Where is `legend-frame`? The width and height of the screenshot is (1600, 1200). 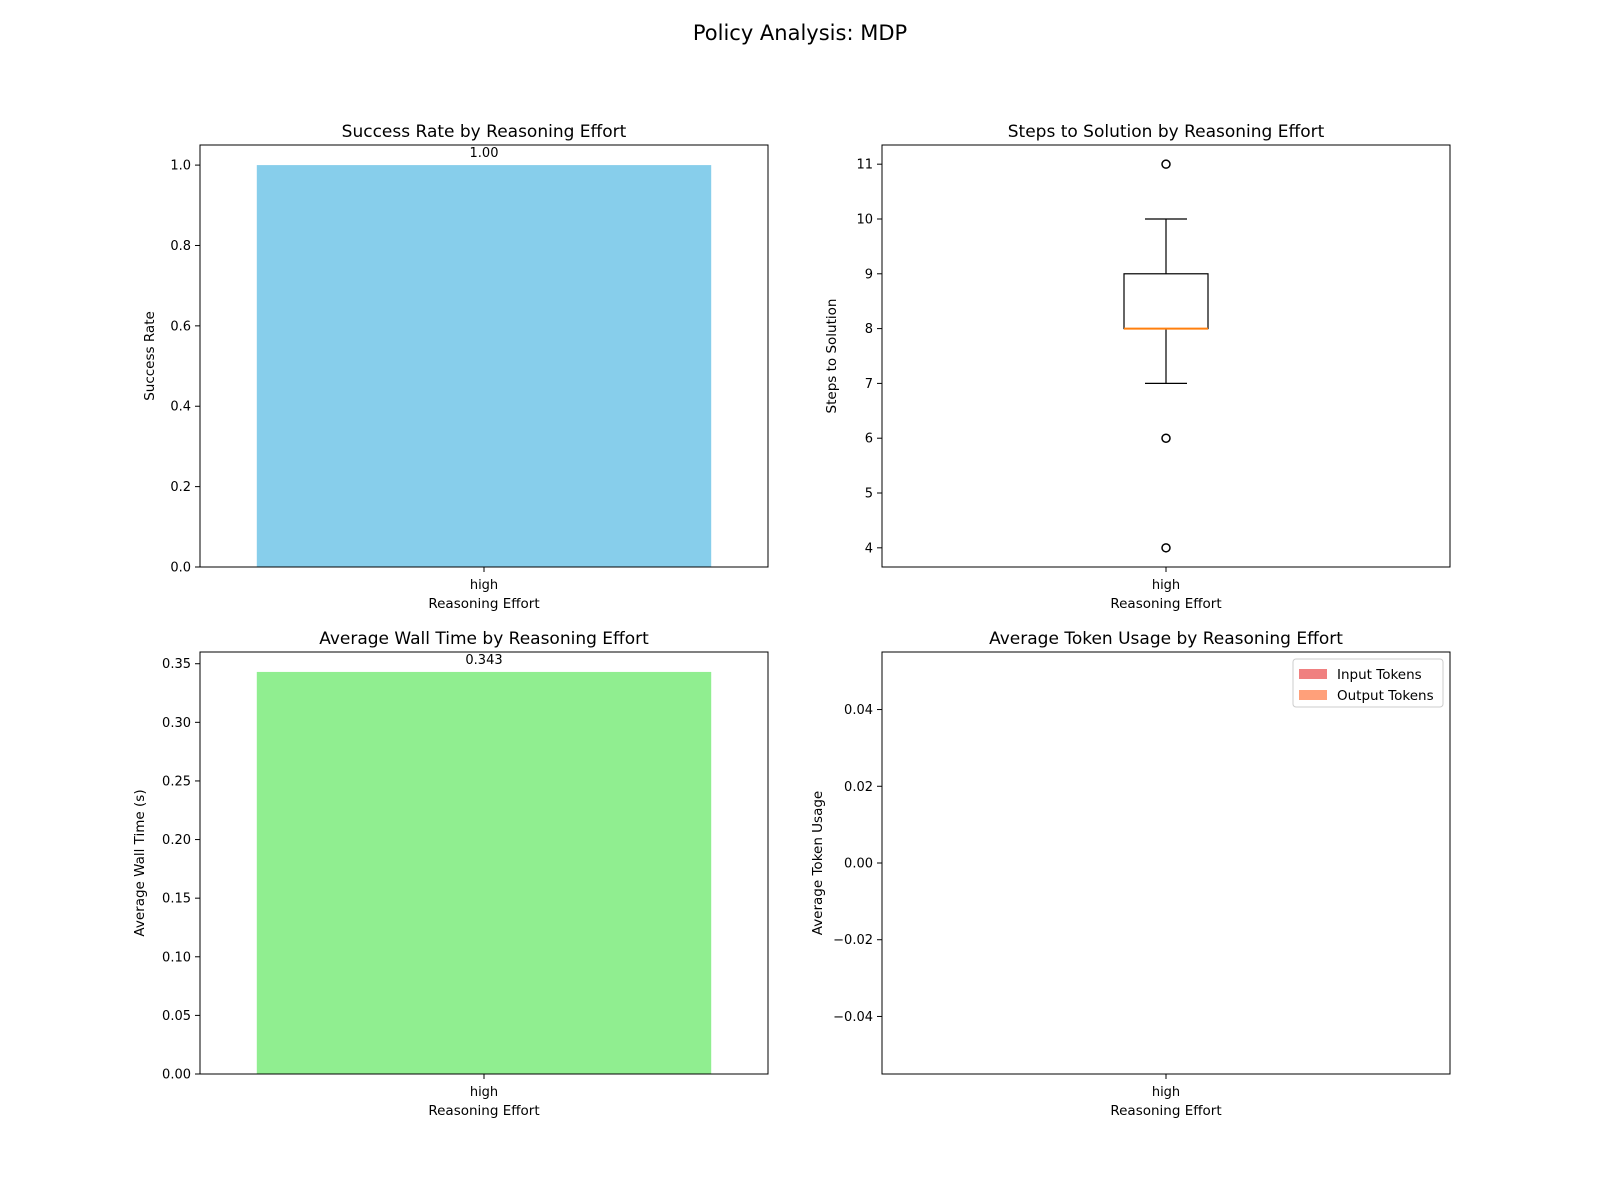
legend-frame is located at coordinates (1368, 683).